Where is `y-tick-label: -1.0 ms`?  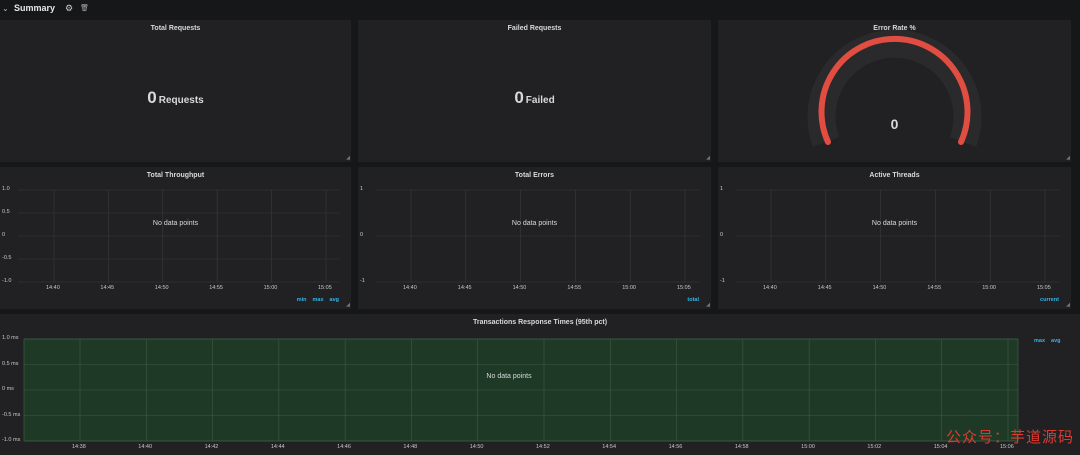
y-tick-label: -1.0 ms is located at coordinates (11, 440).